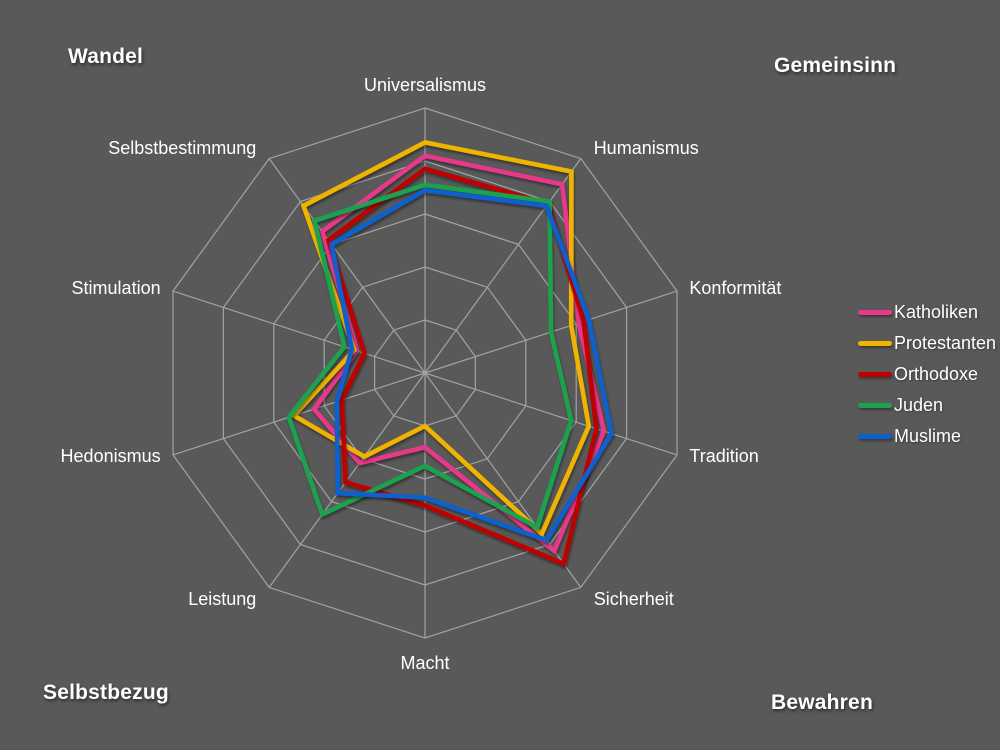 Image resolution: width=1000 pixels, height=750 pixels. What do you see at coordinates (735, 288) in the screenshot?
I see `axis-label-konformit-t: Konformität` at bounding box center [735, 288].